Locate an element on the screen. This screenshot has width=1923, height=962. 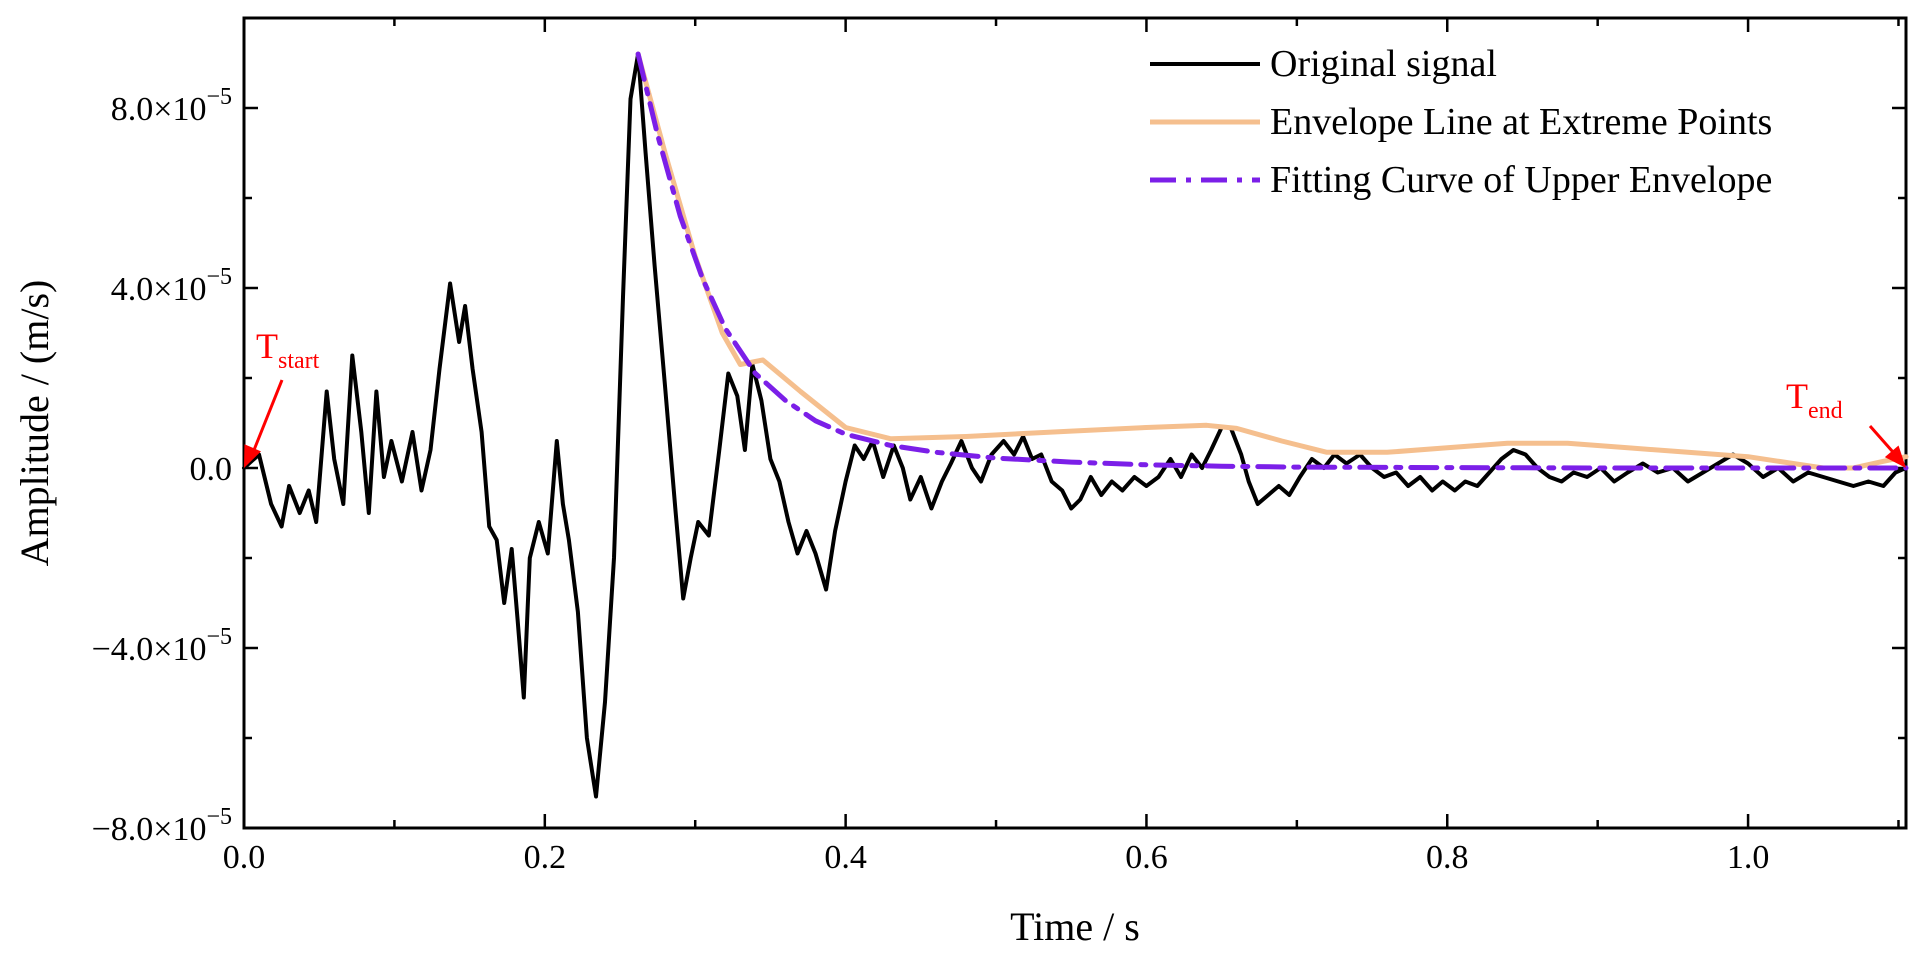
y-tick-labels: −8.0×10⁻⁵ −4.0×10⁻⁵ 0.0 4.0×10⁻⁵ 8.0×10⁻⁵ is located at coordinates (162, 466).